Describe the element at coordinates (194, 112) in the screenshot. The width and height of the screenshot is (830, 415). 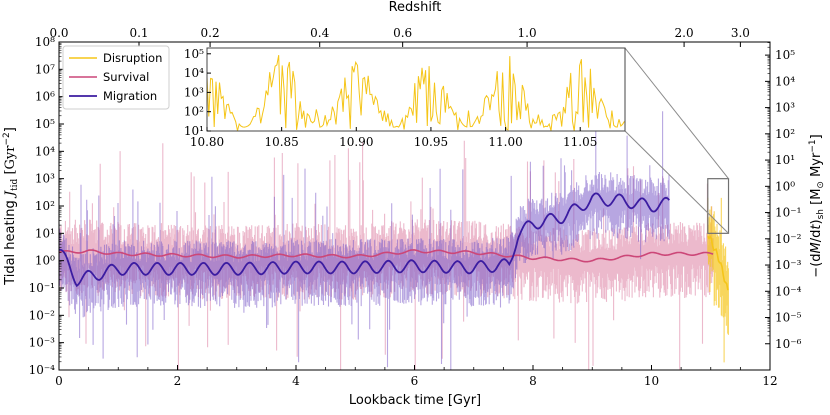
I see `inset-y-tick-label: 10²` at that location.